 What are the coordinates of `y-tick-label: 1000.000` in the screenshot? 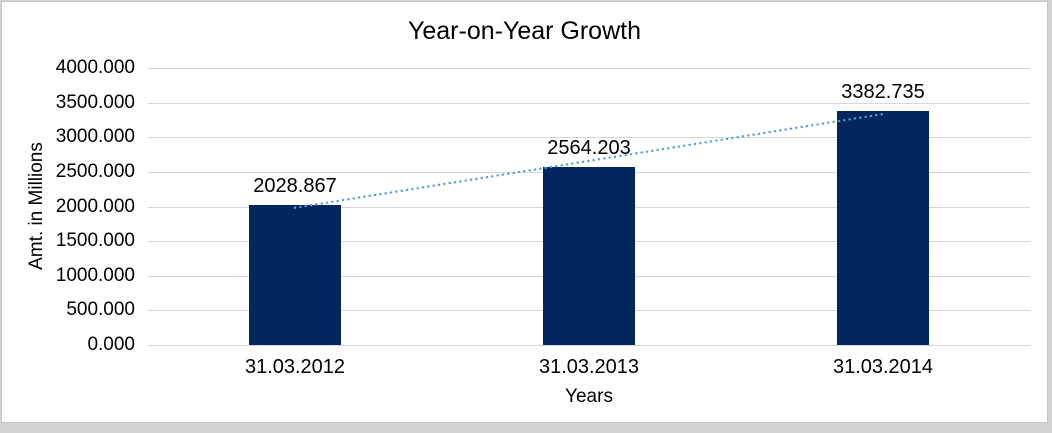 It's located at (95, 275).